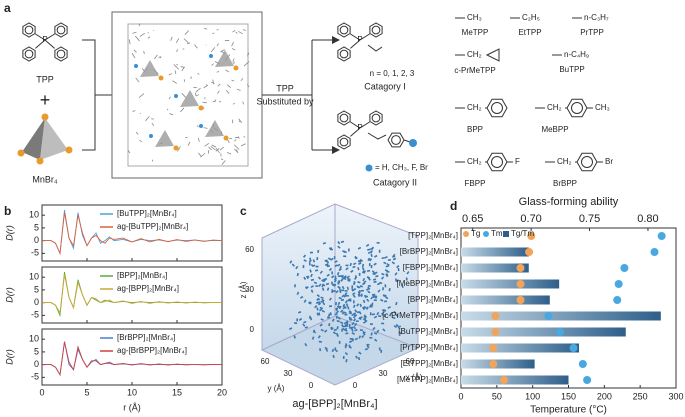  Describe the element at coordinates (132, 407) in the screenshot. I see `x-axis-label: r (Å)` at that location.